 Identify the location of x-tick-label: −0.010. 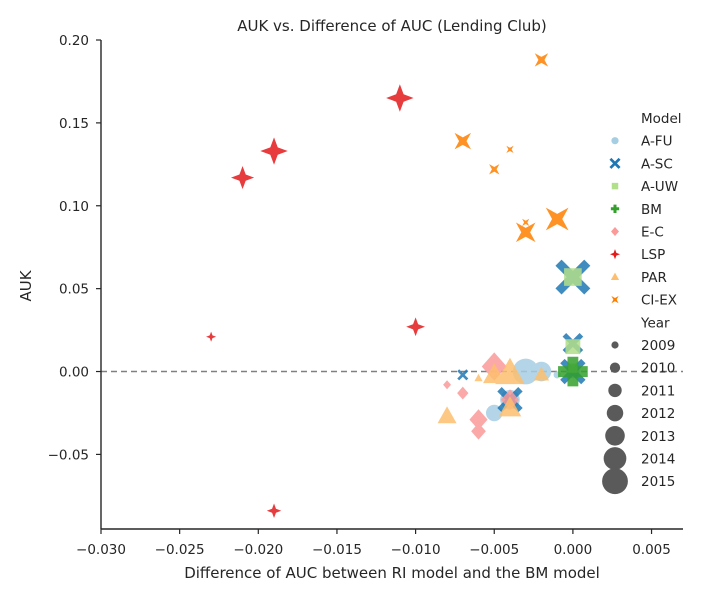
(416, 550).